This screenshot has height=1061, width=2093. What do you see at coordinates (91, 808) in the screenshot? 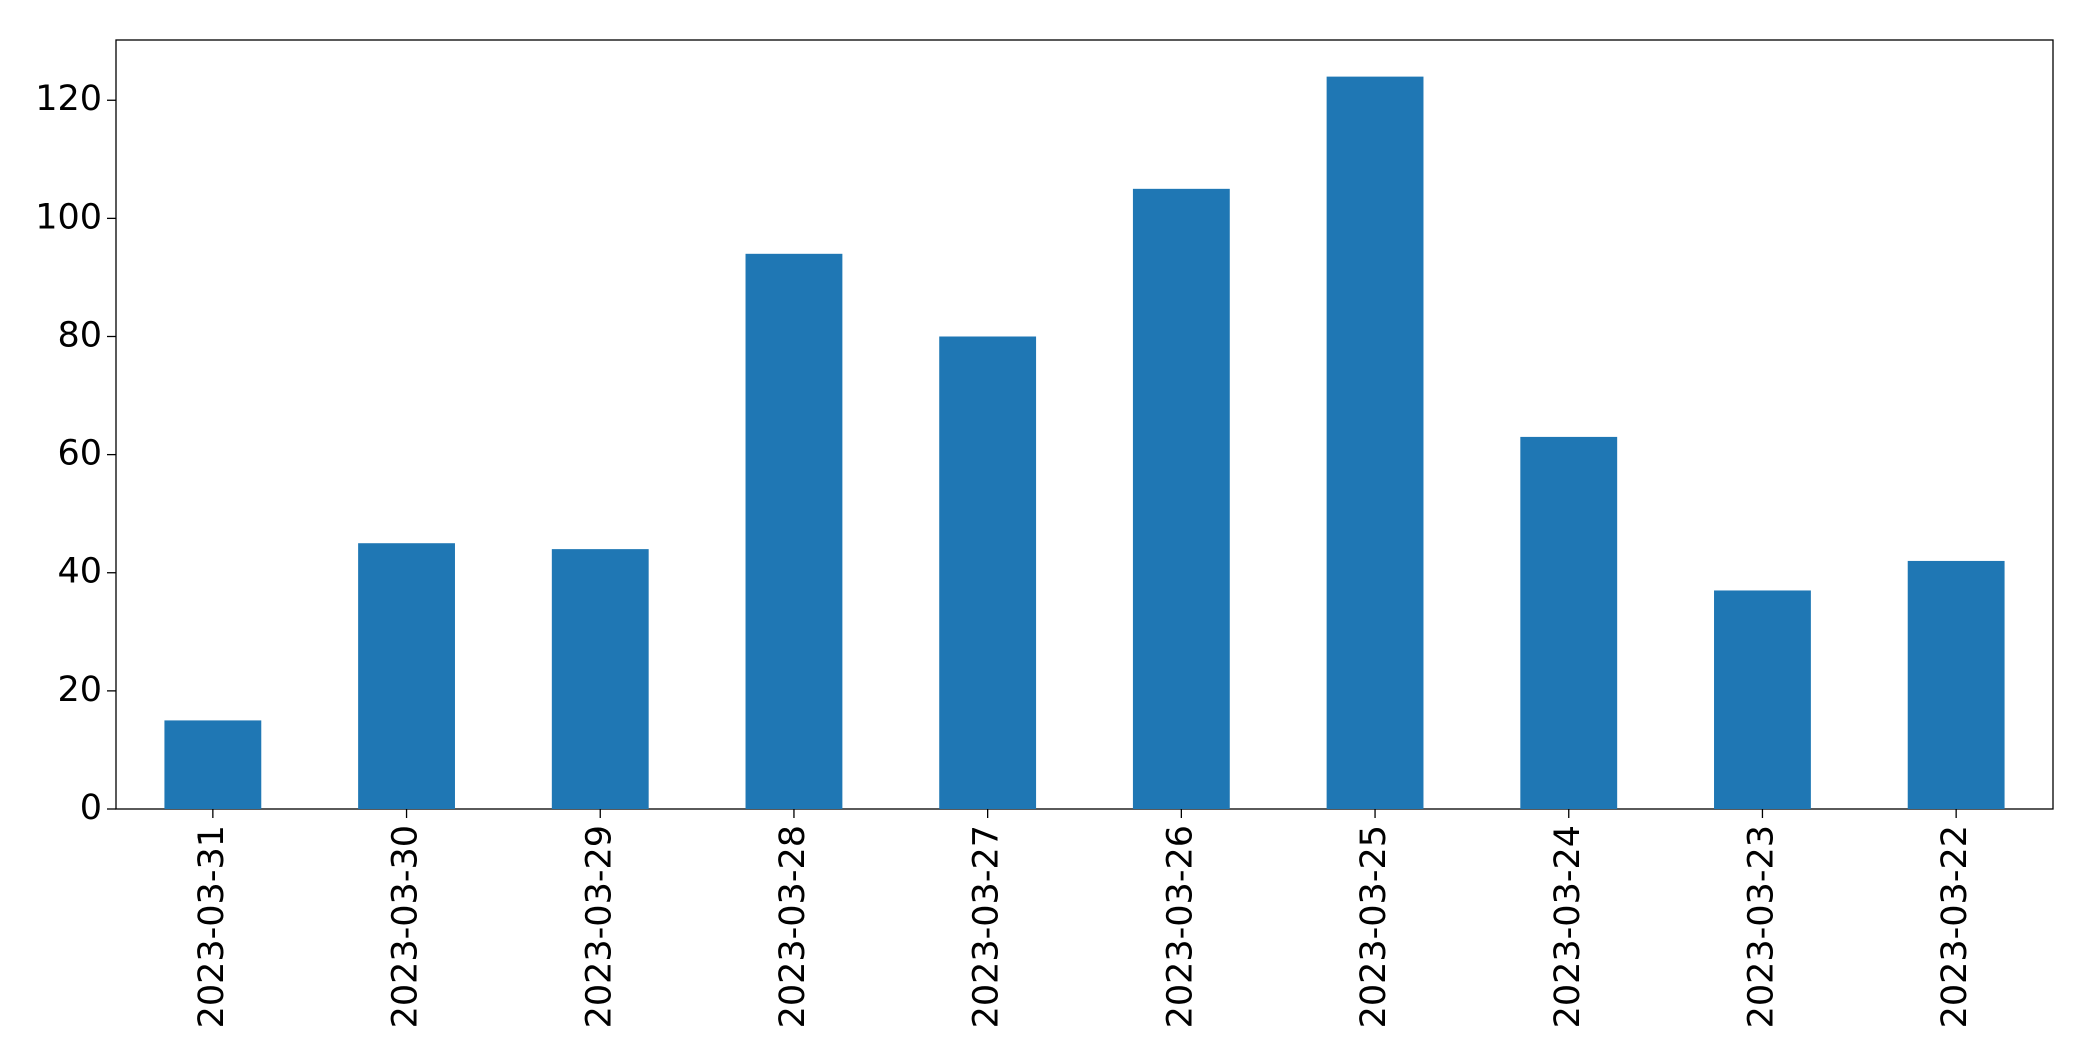
I see `y-tick-label: 0` at bounding box center [91, 808].